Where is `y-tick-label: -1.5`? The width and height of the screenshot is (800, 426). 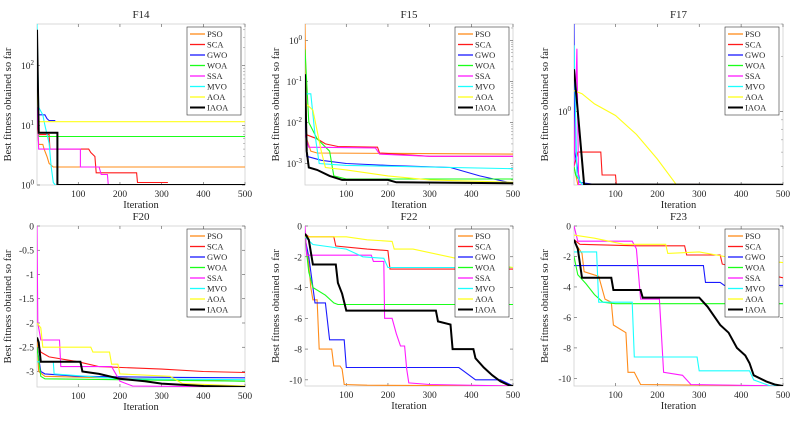
y-tick-label: -1.5 is located at coordinates (26, 300).